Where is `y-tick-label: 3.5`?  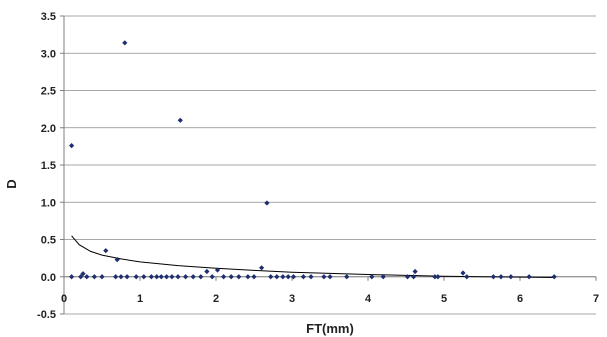
y-tick-label: 3.5 is located at coordinates (48, 17).